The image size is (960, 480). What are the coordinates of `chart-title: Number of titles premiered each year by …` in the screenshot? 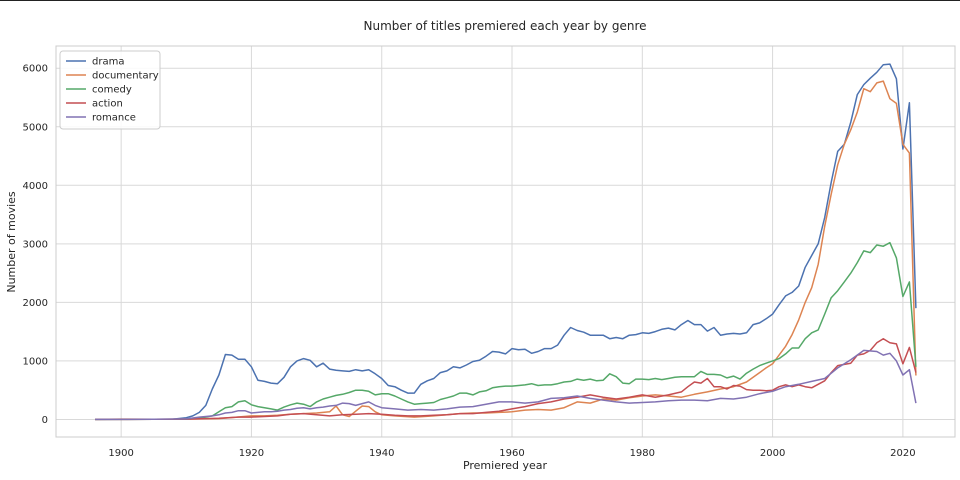 It's located at (504, 26).